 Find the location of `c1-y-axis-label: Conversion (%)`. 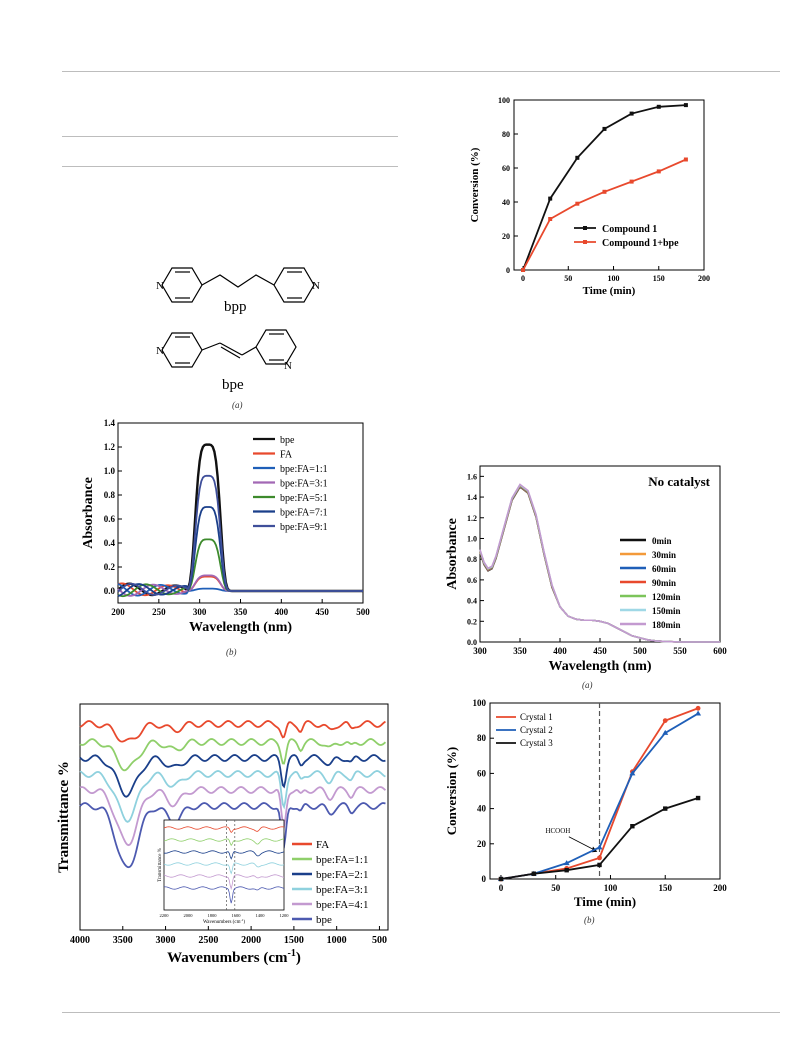

c1-y-axis-label: Conversion (%) is located at coordinates (475, 184).